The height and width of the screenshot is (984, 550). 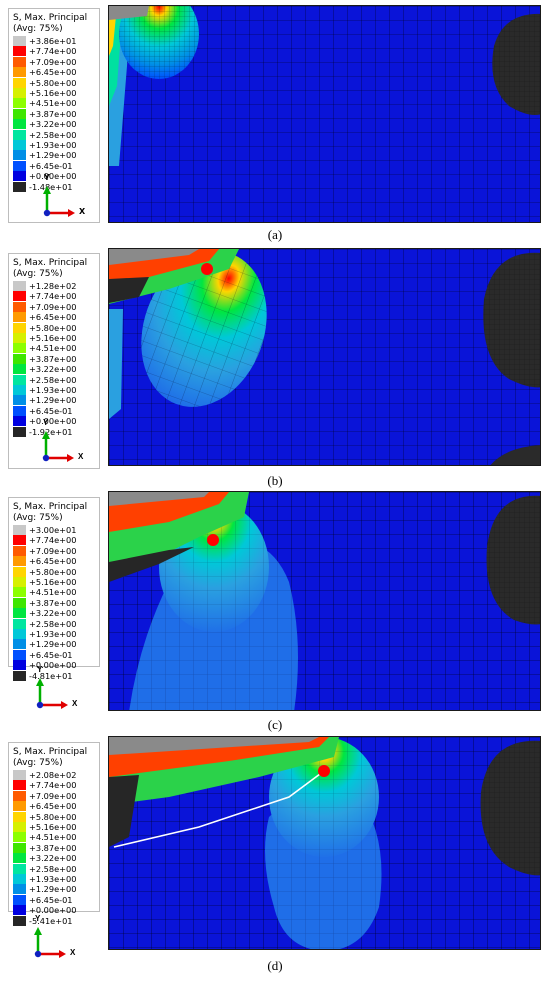 I want to click on legend-row: +3.00e+01, so click(x=44, y=530).